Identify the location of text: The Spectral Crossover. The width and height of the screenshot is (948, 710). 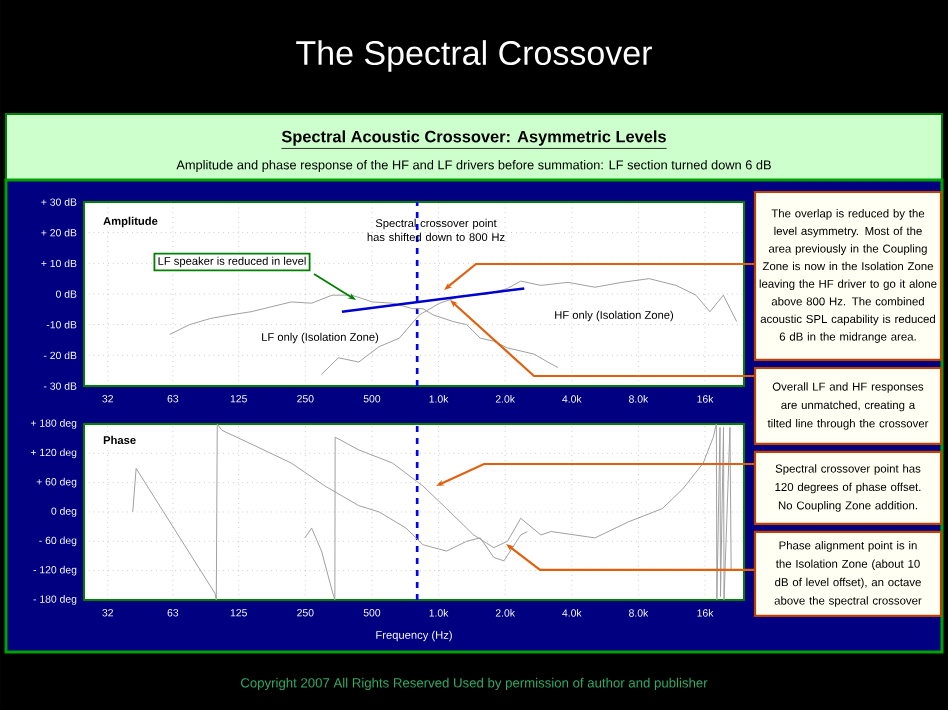
(474, 56).